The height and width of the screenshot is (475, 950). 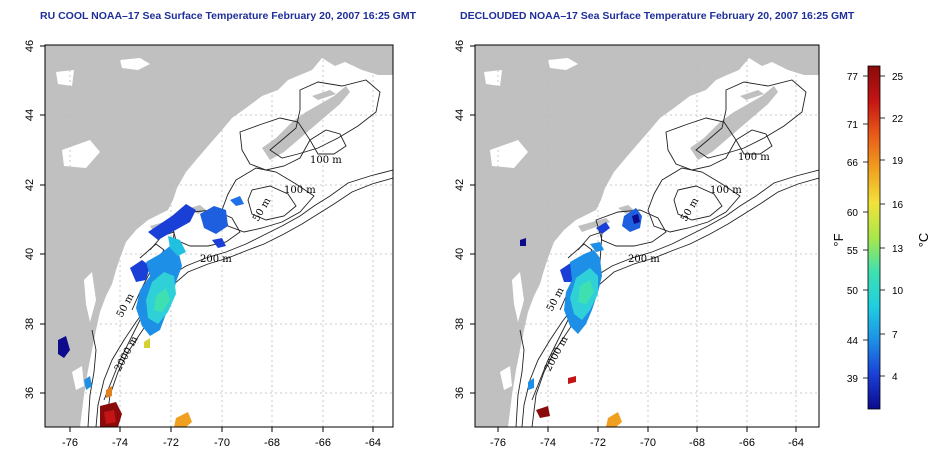 What do you see at coordinates (70, 443) in the screenshot?
I see `left-lon-tick: -76` at bounding box center [70, 443].